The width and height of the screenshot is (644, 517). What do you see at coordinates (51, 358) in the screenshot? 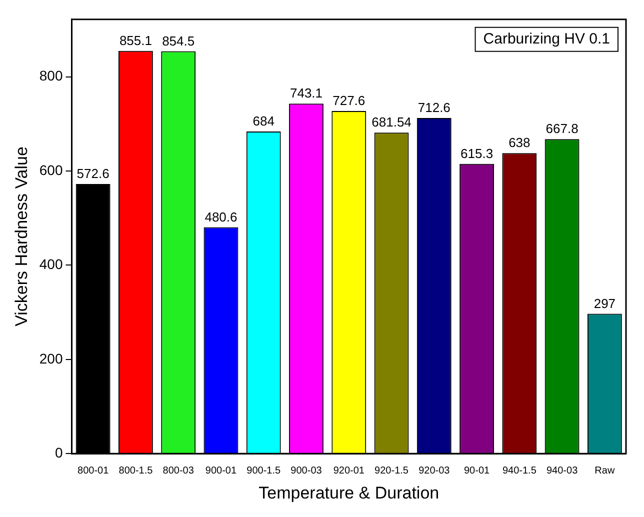
I see `y-tick-label: 200` at bounding box center [51, 358].